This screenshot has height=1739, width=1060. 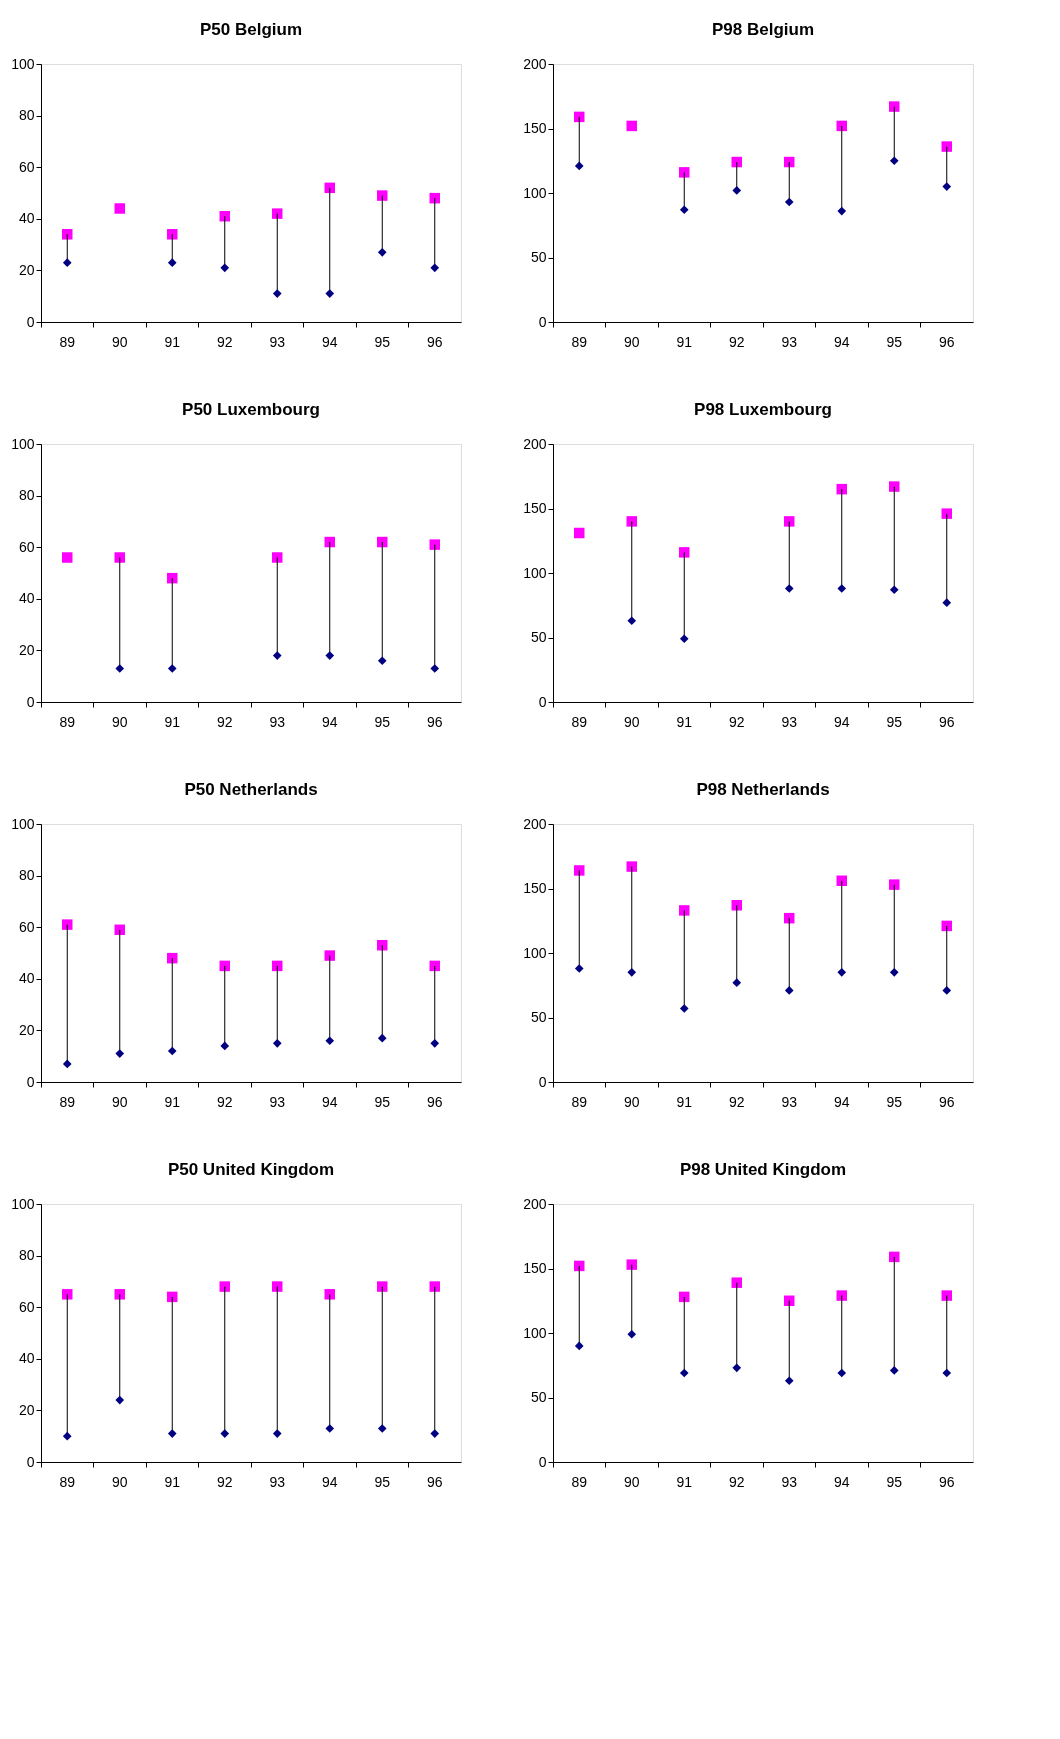 I want to click on chart-title: P50 United Kingdom, so click(x=251, y=1169).